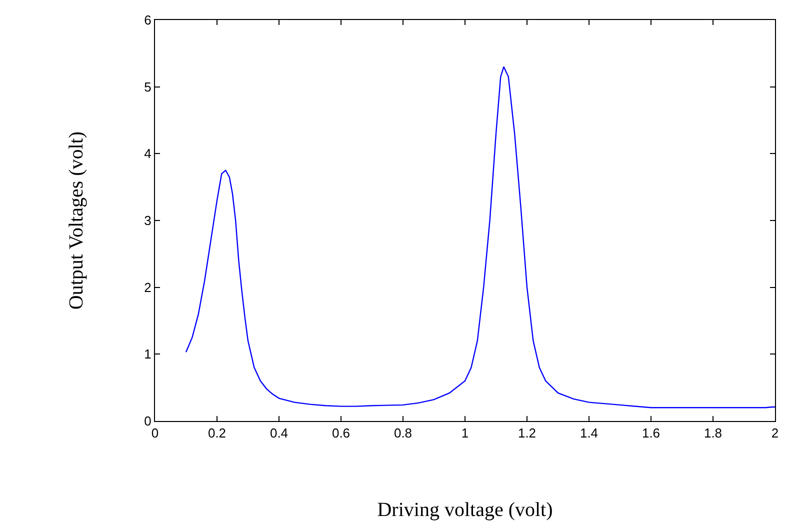 The image size is (789, 527). I want to click on x-axis-title: Driving voltage (volt), so click(465, 510).